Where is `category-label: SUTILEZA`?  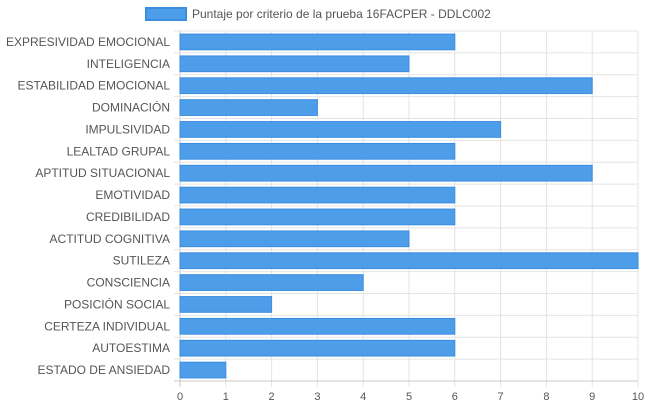 category-label: SUTILEZA is located at coordinates (141, 261).